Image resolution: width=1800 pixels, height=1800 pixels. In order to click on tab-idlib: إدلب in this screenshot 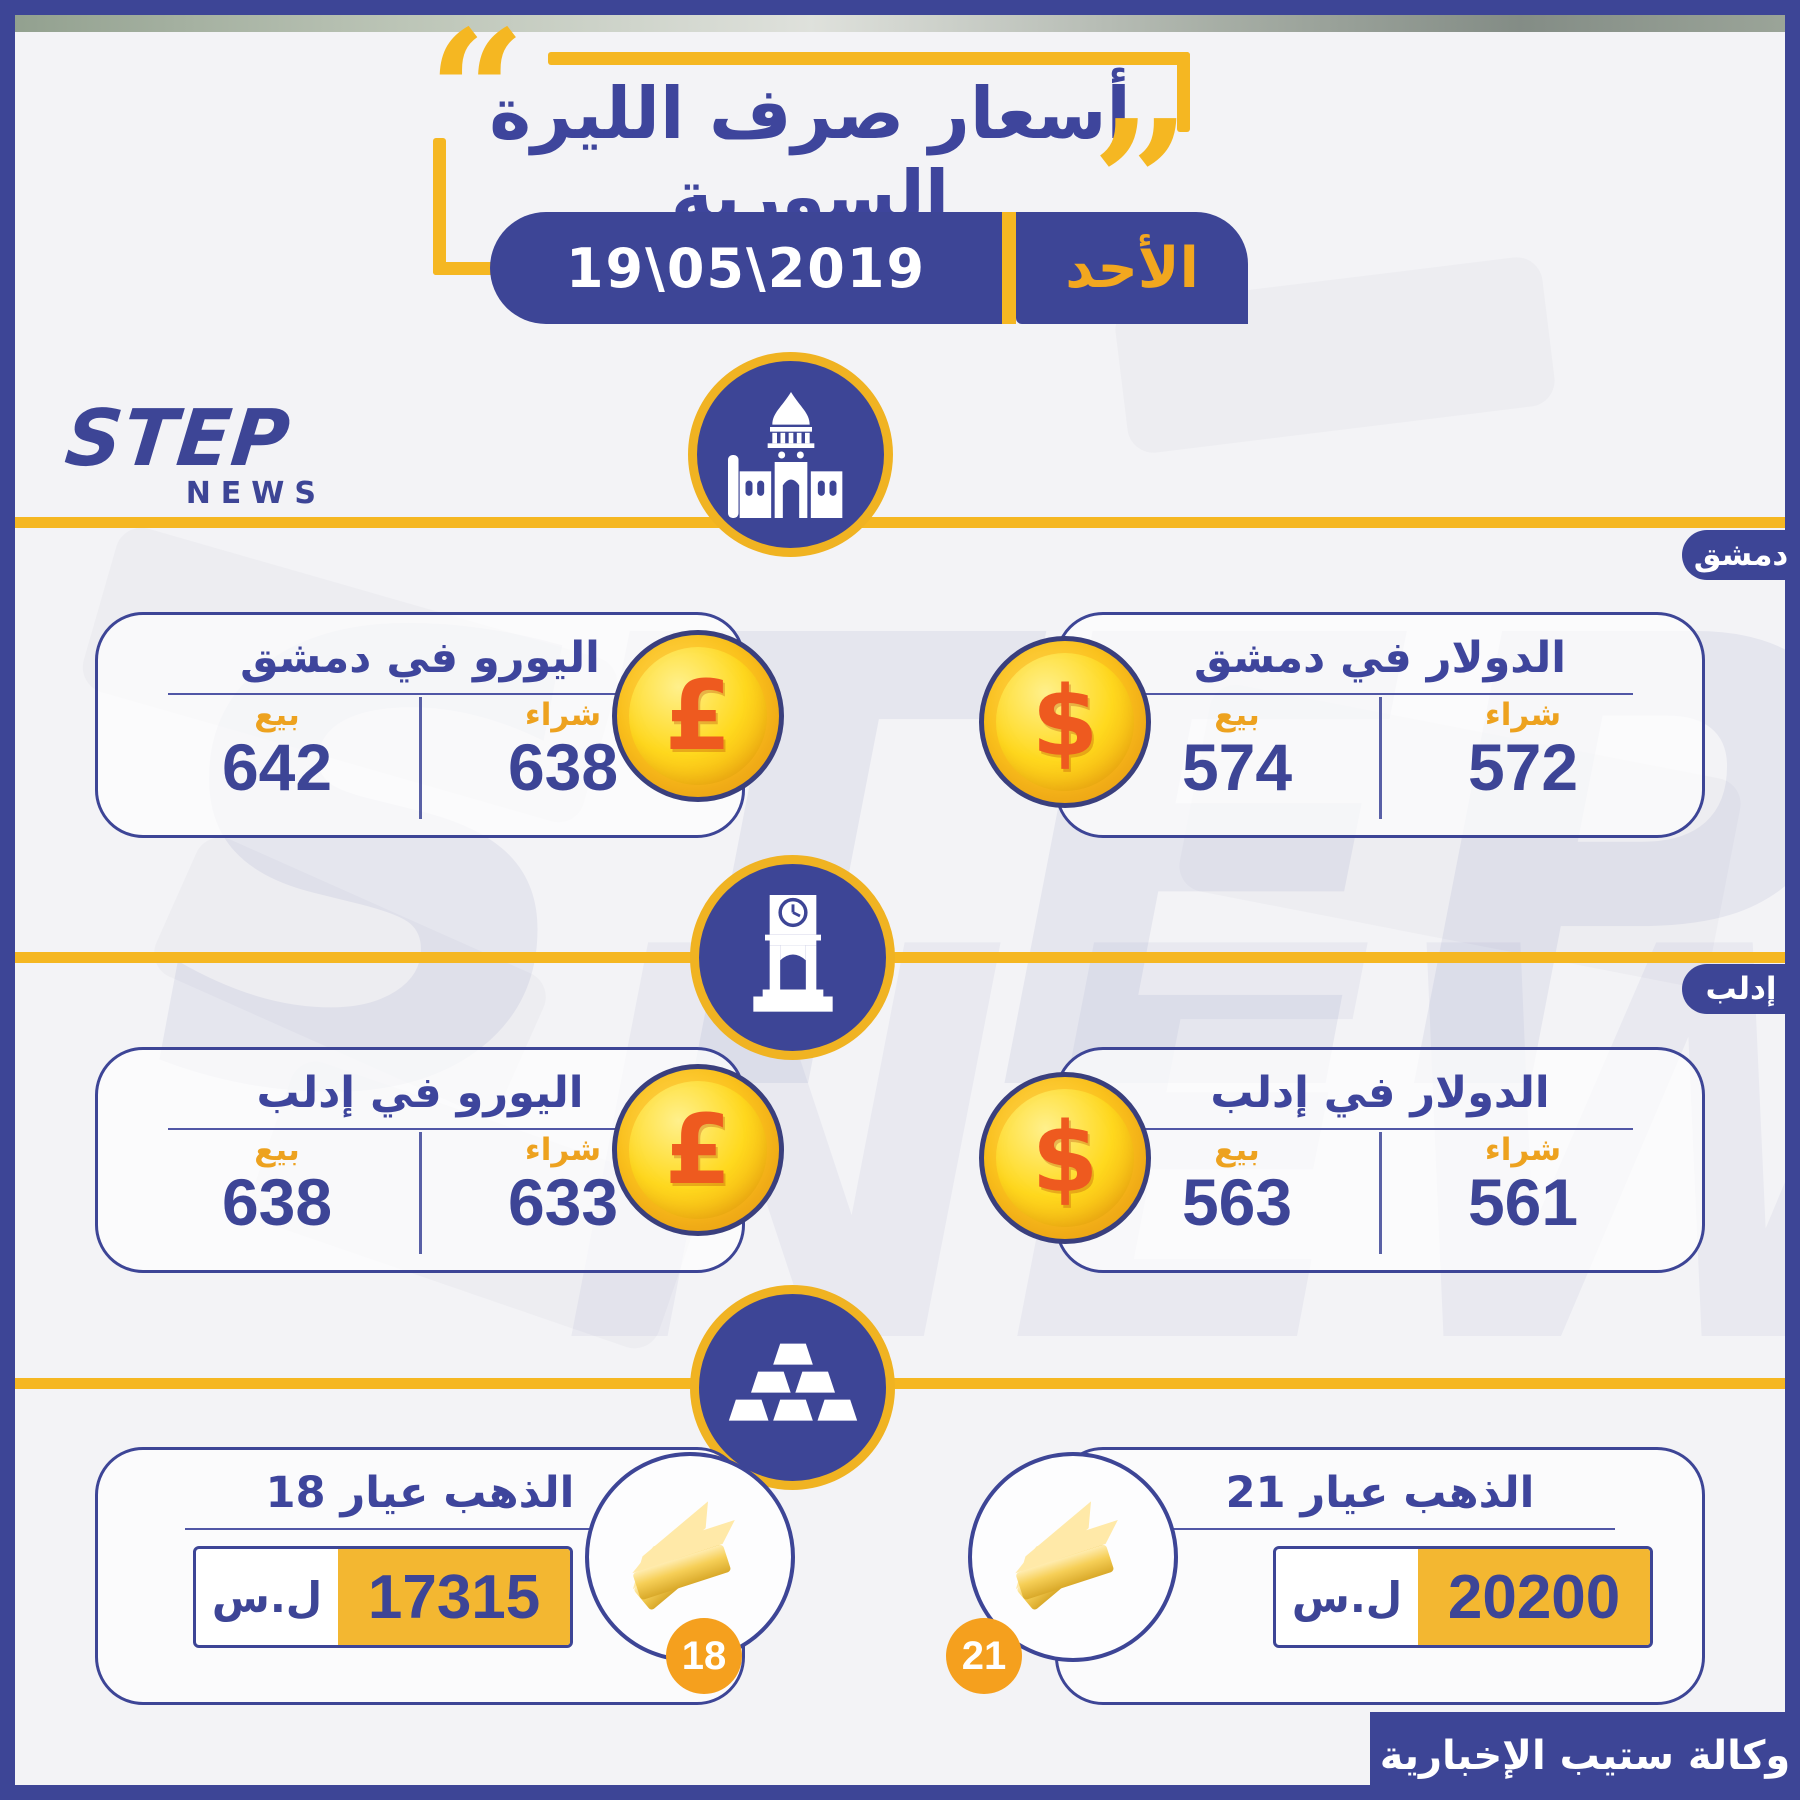, I will do `click(1741, 989)`.